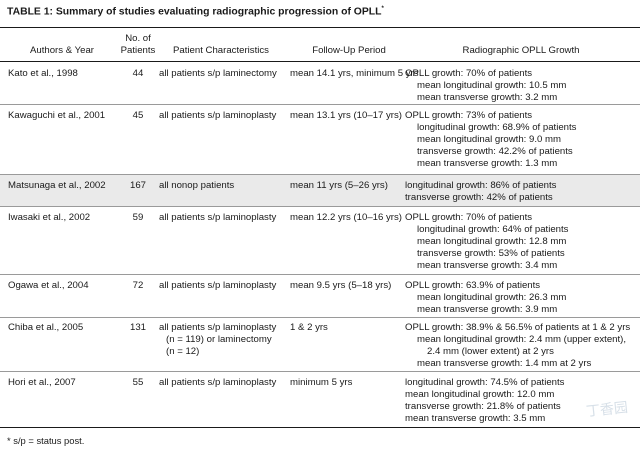 This screenshot has width=640, height=454. Describe the element at coordinates (42, 382) in the screenshot. I see `row-authors: Hori et al., 2007` at that location.